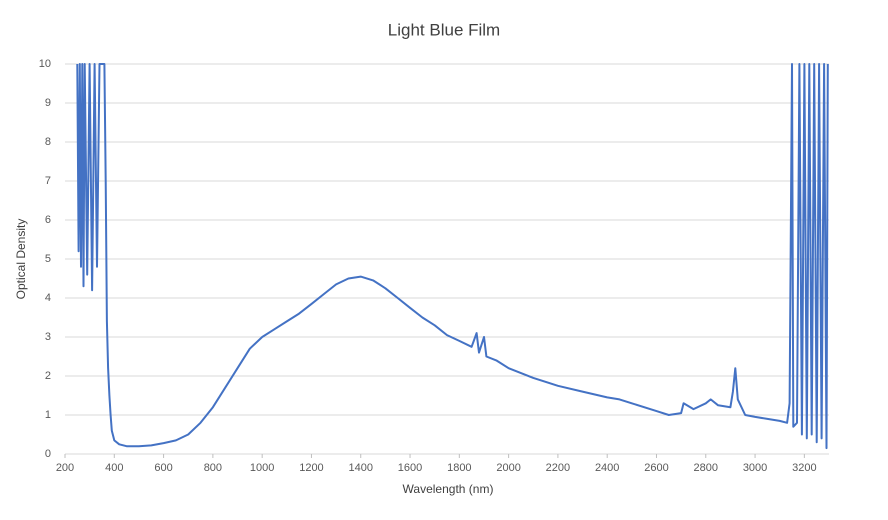 This screenshot has width=888, height=520. What do you see at coordinates (114, 468) in the screenshot?
I see `x-tick-label: 400` at bounding box center [114, 468].